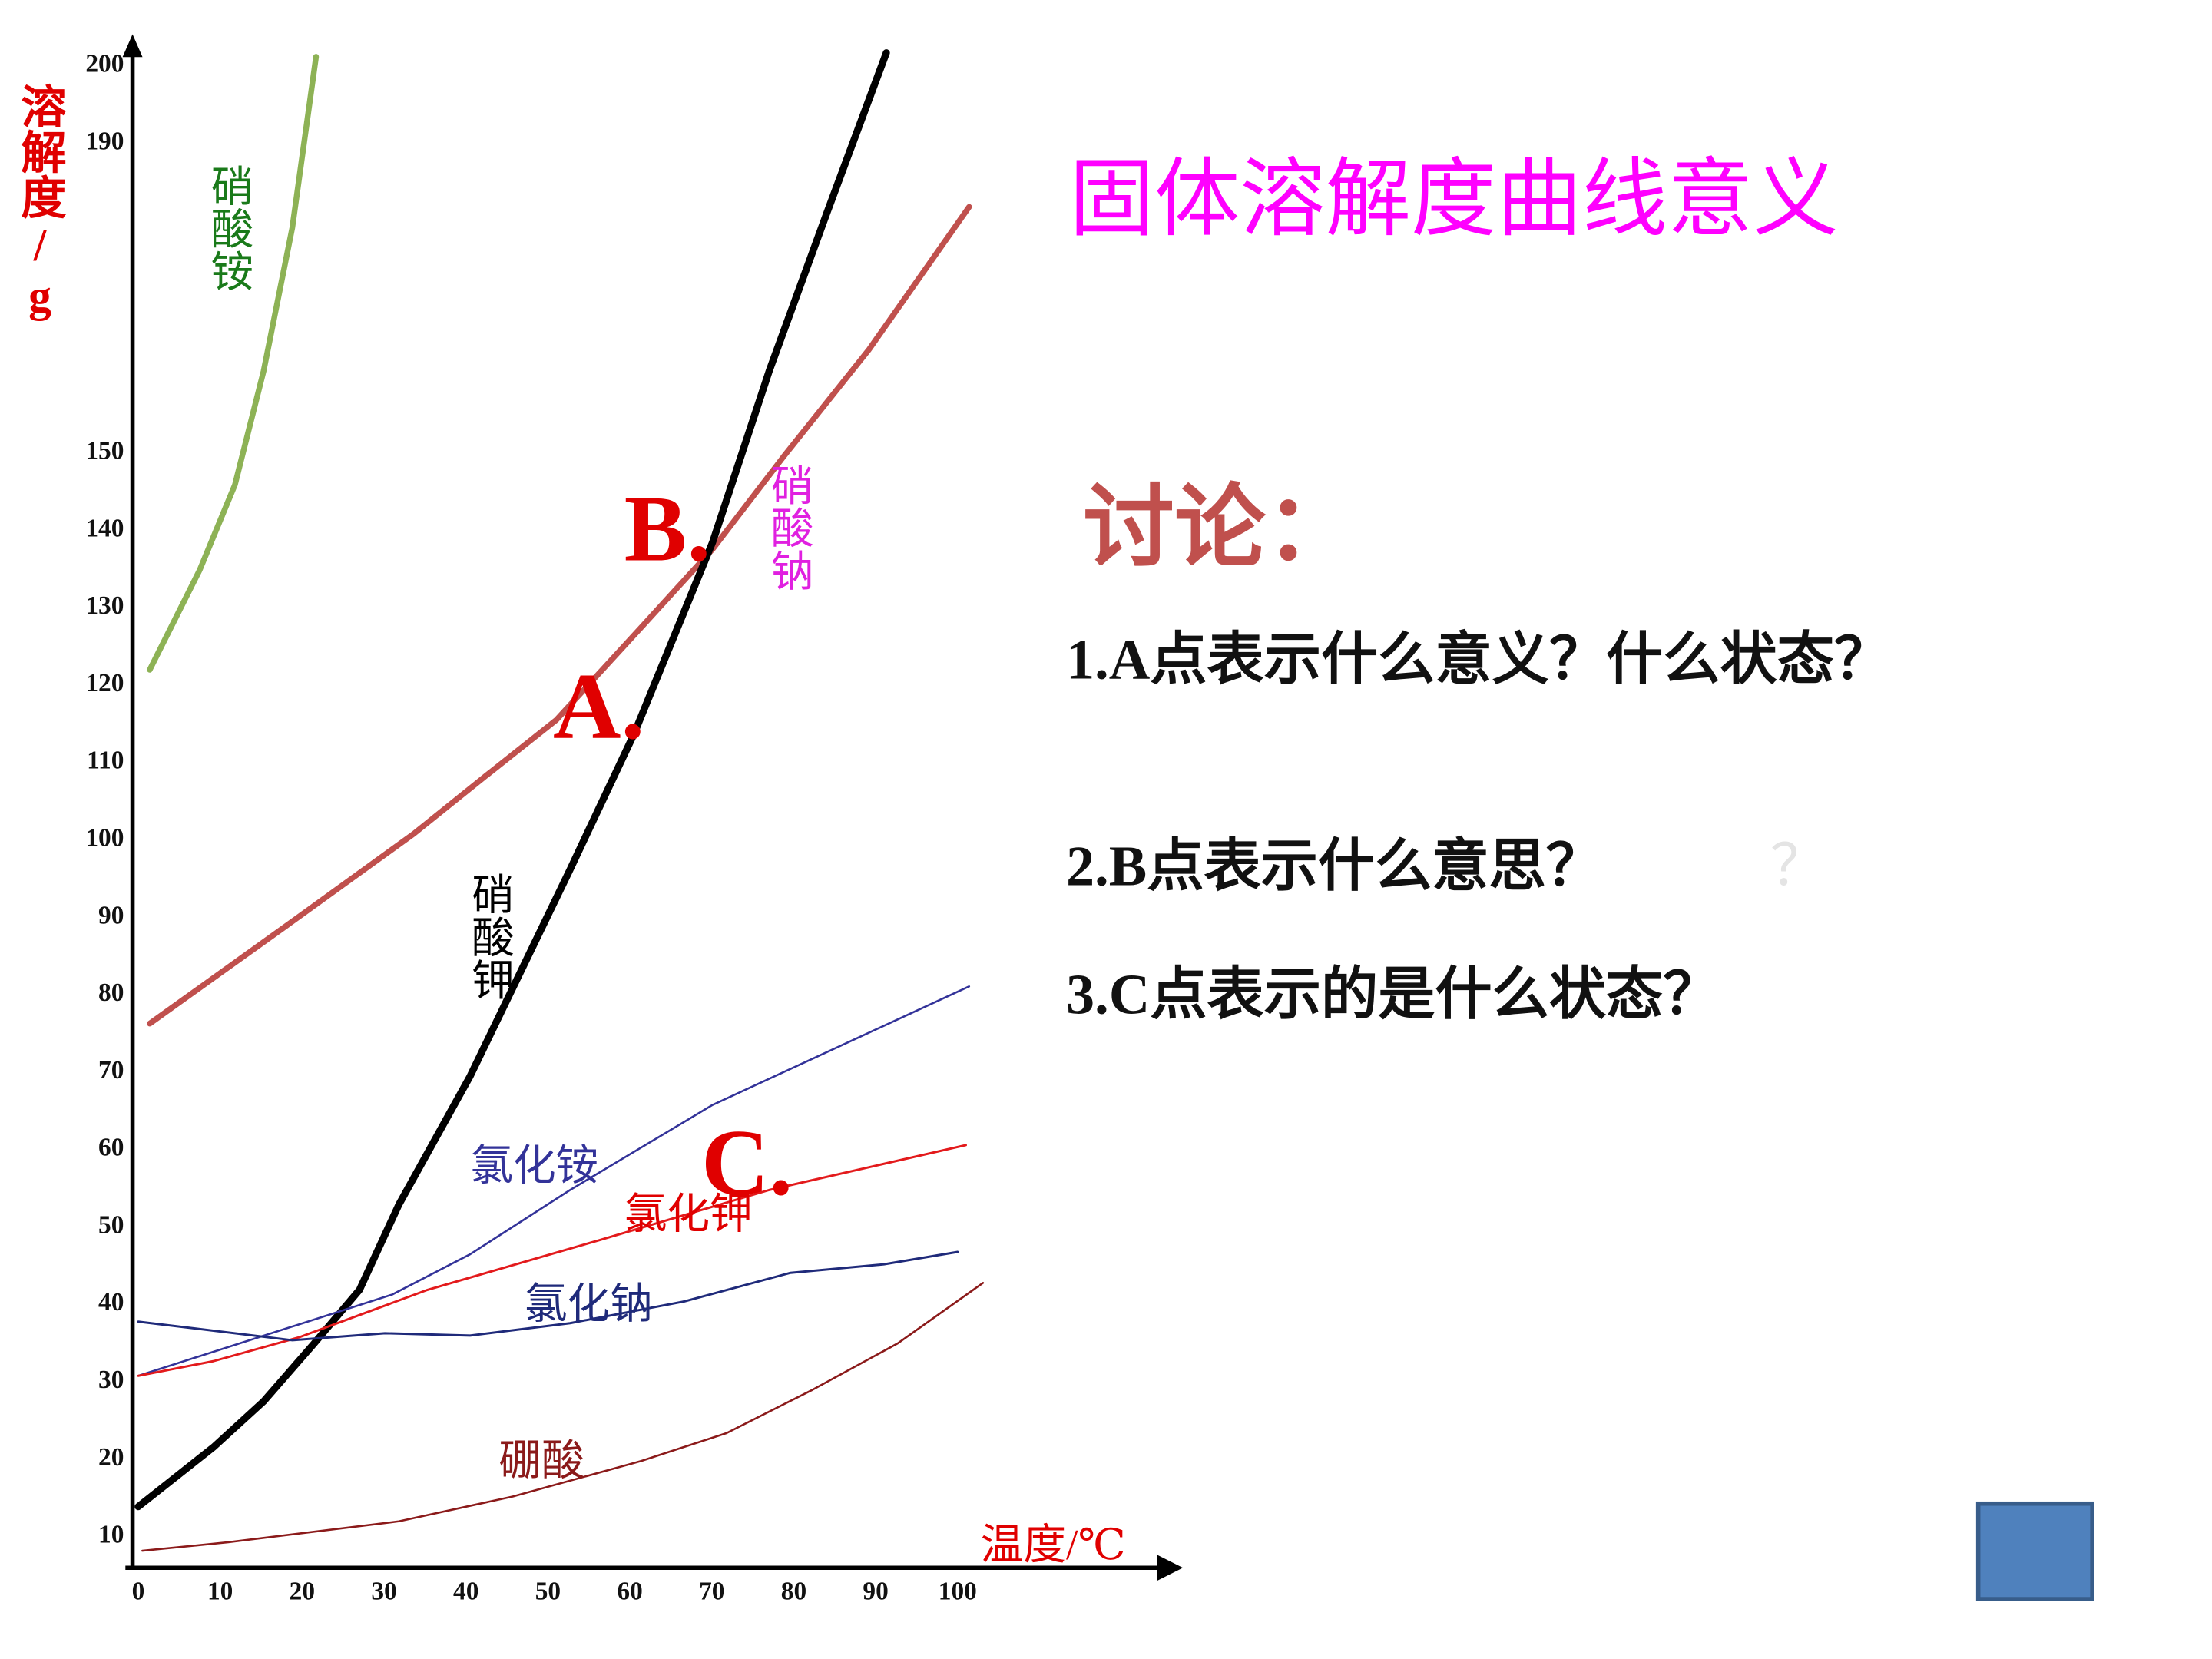 The height and width of the screenshot is (1659, 2212). I want to click on x-axis-arrow, so click(1170, 1568).